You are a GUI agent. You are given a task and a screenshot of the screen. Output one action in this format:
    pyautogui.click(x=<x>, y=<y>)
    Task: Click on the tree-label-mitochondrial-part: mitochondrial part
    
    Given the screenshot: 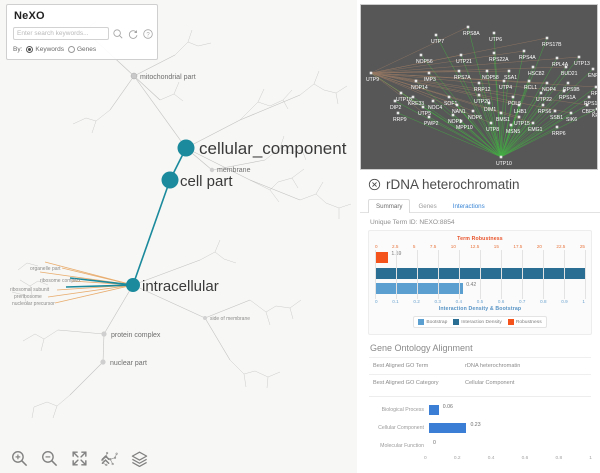 What is the action you would take?
    pyautogui.click(x=168, y=77)
    